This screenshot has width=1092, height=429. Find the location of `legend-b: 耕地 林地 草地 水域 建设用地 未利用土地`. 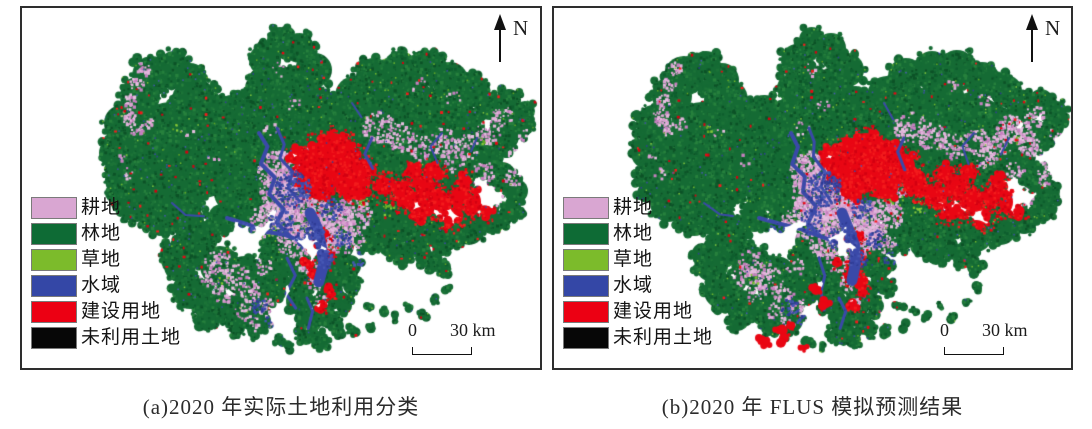

legend-b: 耕地 林地 草地 水域 建设用地 未利用土地 is located at coordinates (638, 273).